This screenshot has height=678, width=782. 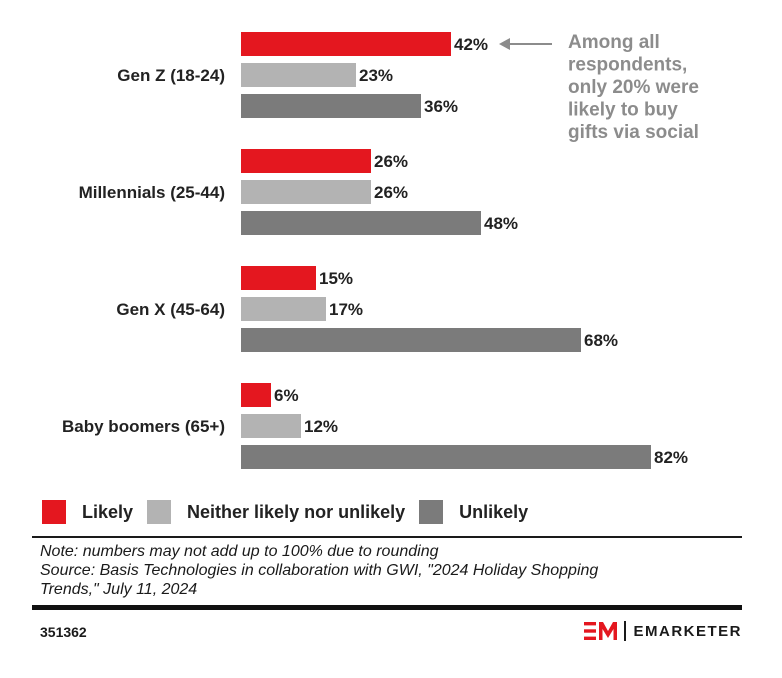 What do you see at coordinates (159, 512) in the screenshot?
I see `legend-swatch-neither` at bounding box center [159, 512].